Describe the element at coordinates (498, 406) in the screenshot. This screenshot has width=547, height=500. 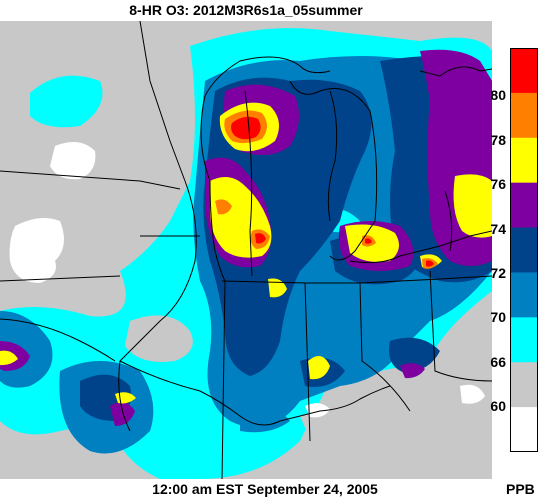
I see `legend-tick-label: 60` at that location.